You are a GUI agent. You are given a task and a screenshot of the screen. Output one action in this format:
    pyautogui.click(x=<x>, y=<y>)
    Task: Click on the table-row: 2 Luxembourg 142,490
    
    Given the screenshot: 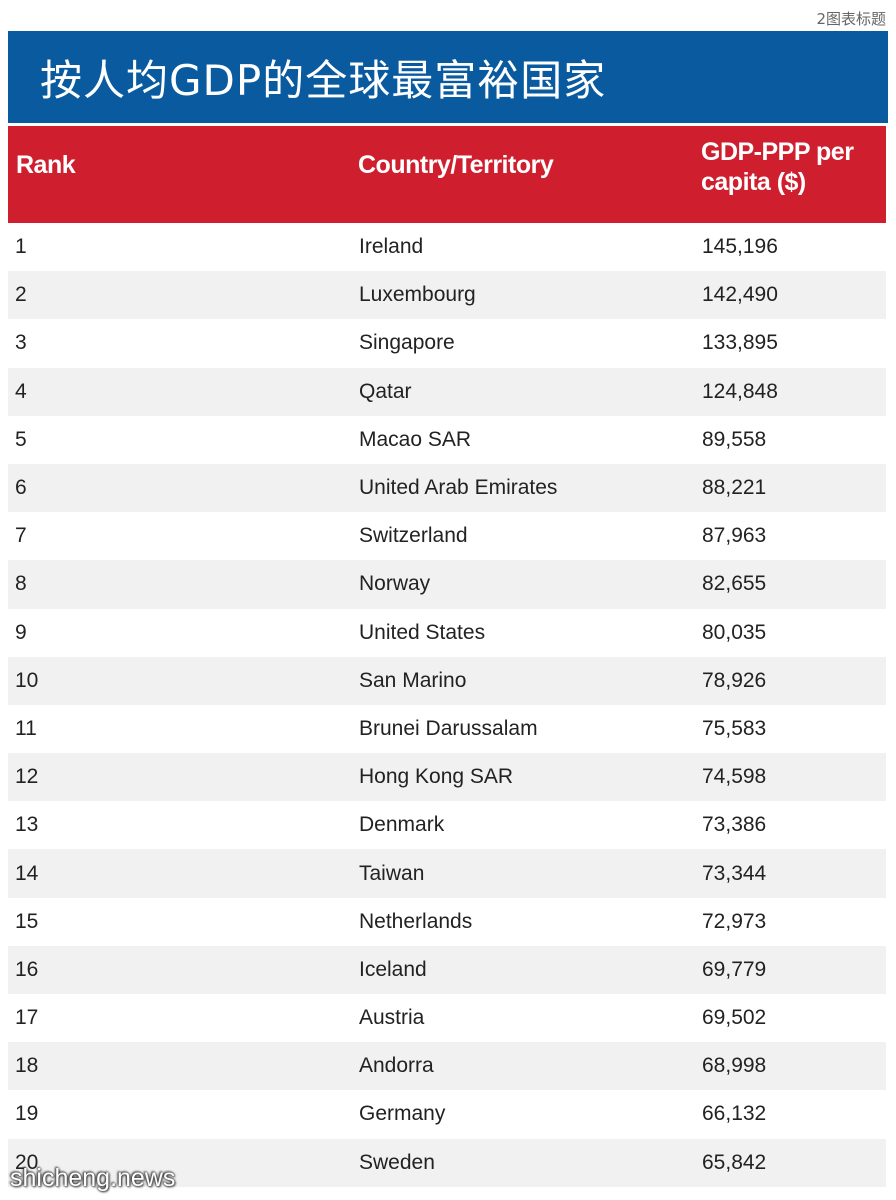 What is the action you would take?
    pyautogui.click(x=447, y=295)
    